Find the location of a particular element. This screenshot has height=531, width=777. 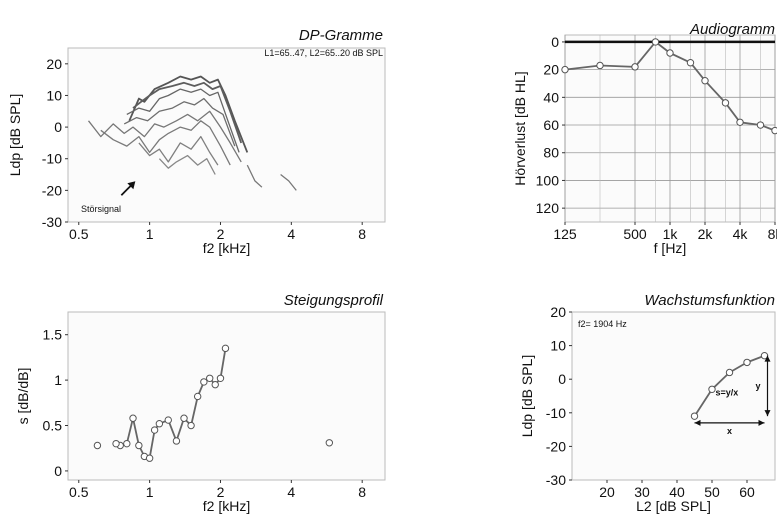

growth-y-arrowhead-top is located at coordinates (767, 358).